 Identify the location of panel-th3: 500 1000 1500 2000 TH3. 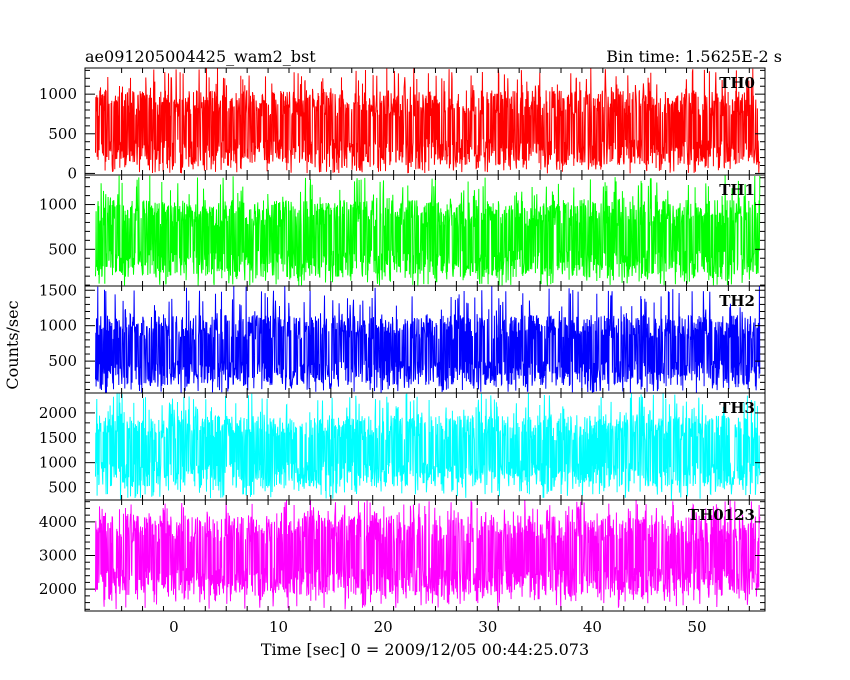
(402, 446).